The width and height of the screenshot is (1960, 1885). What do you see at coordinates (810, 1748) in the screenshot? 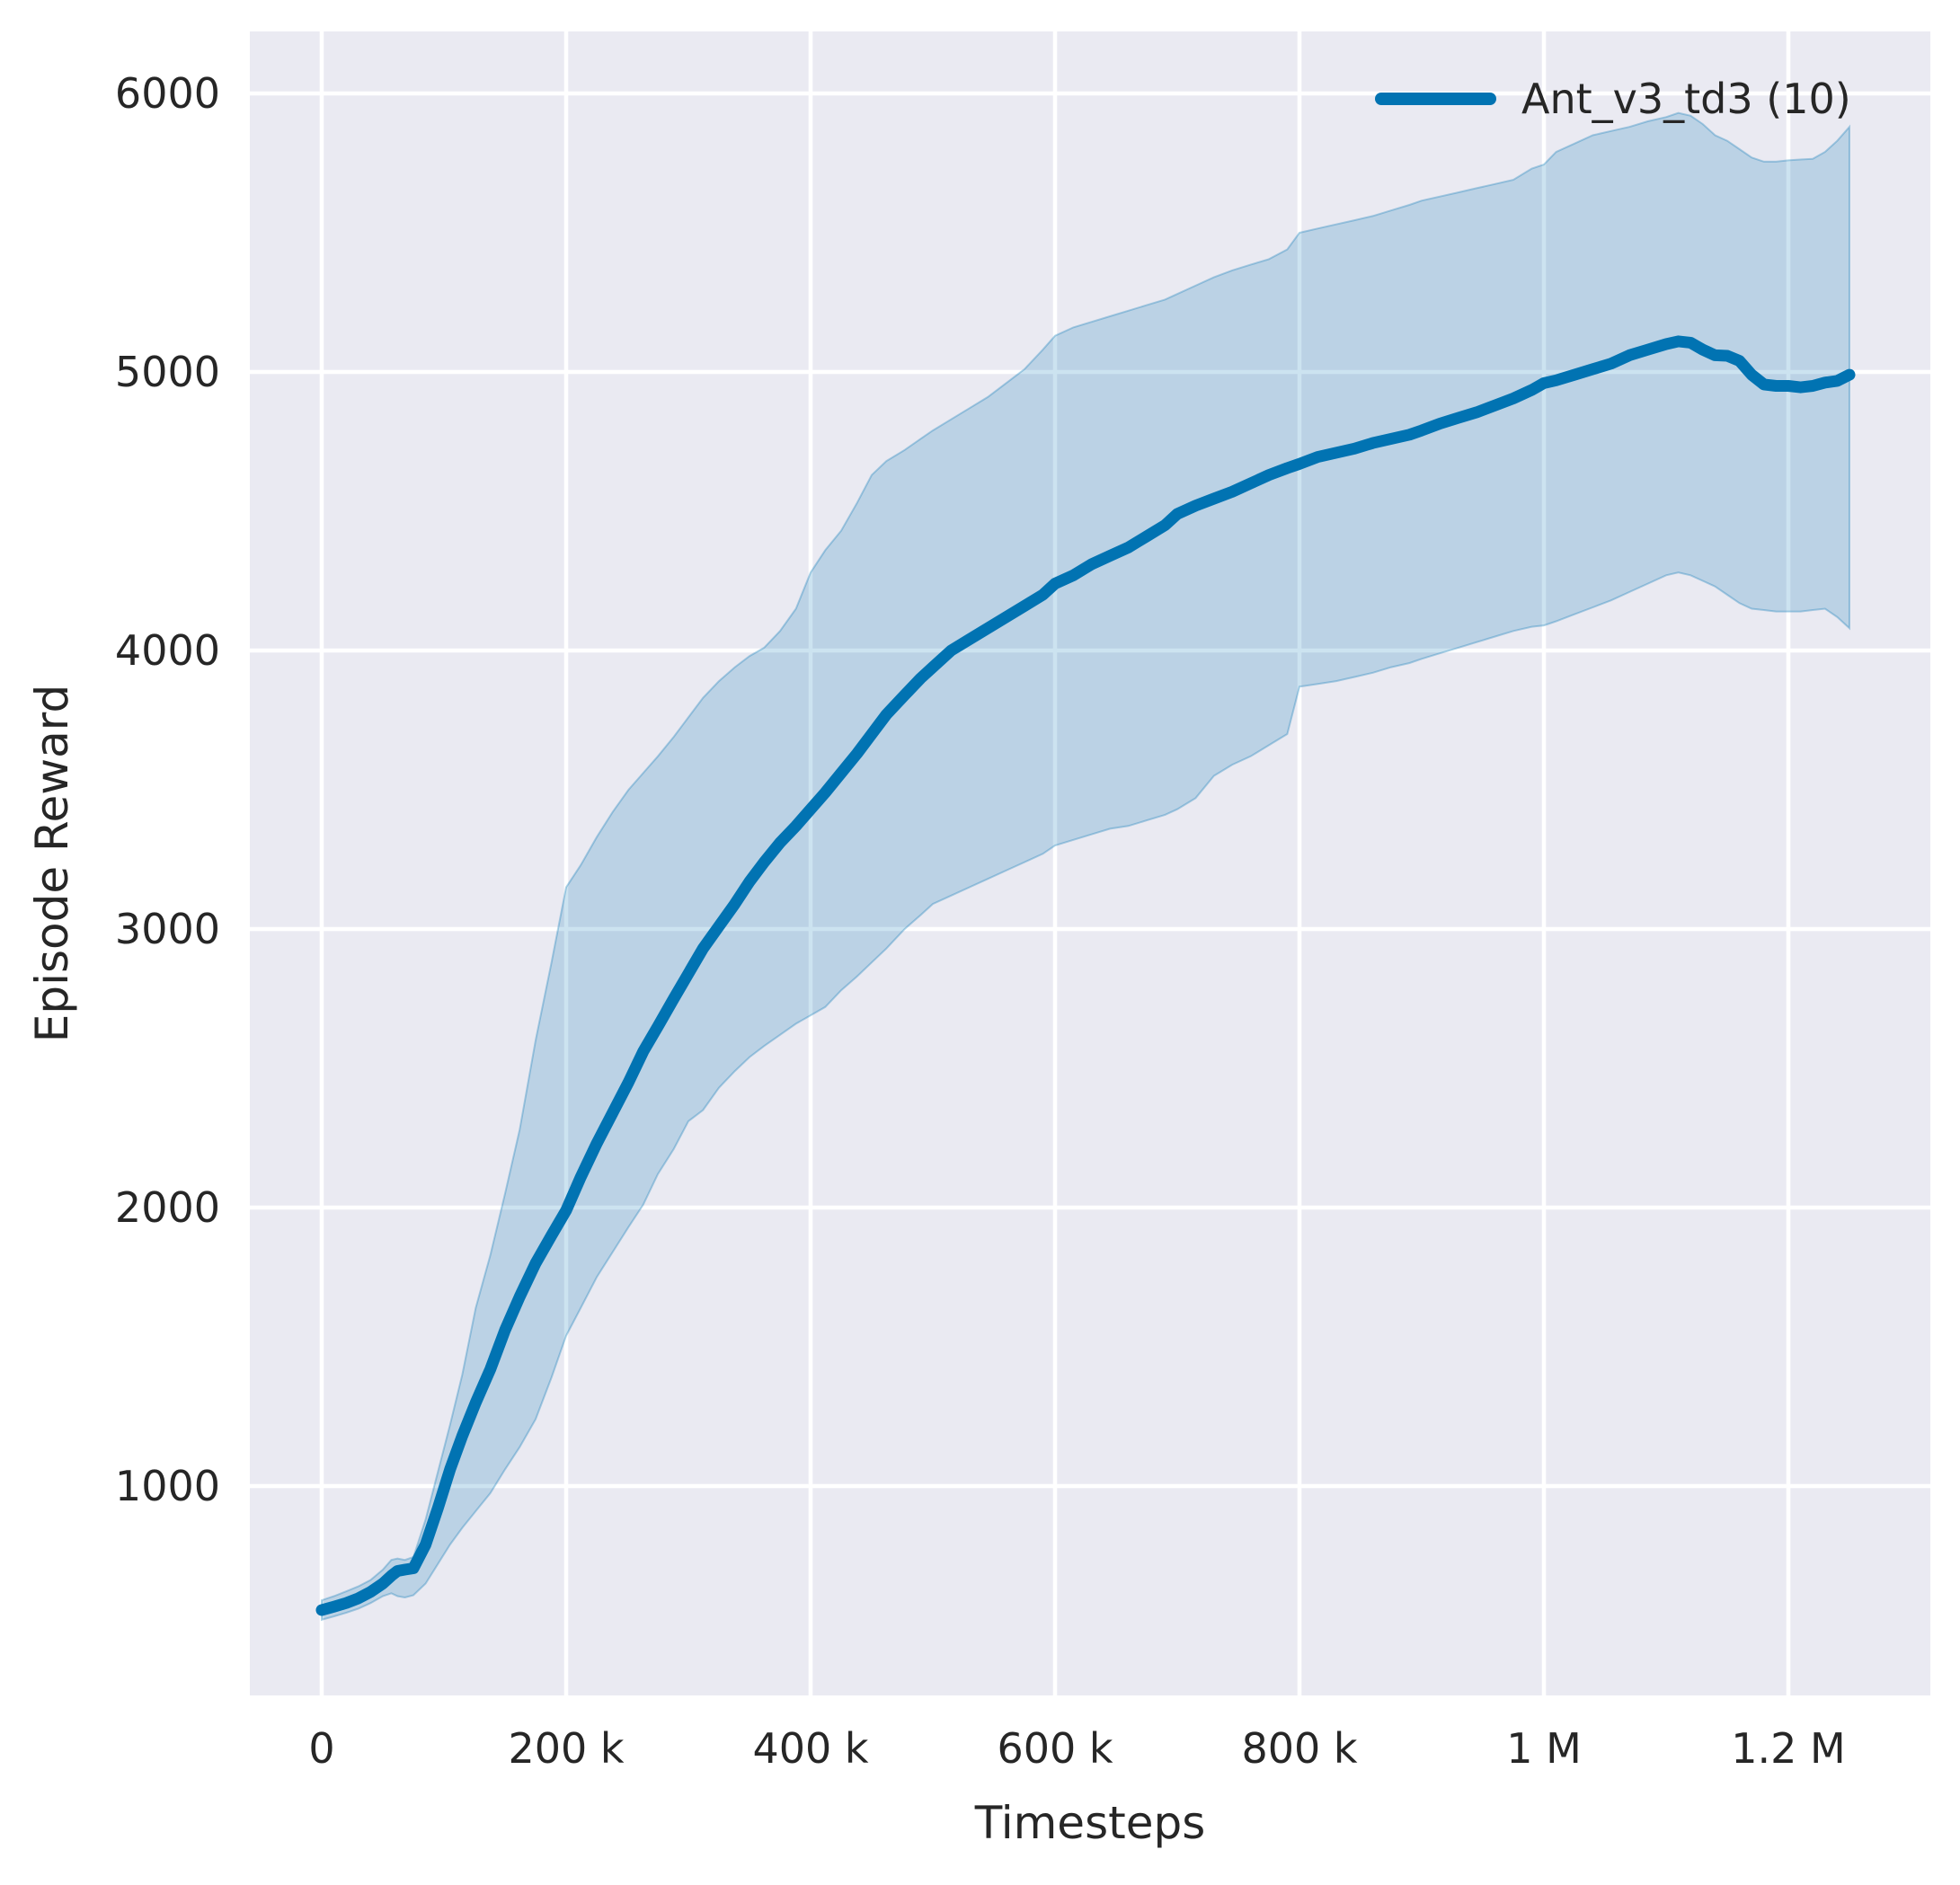
I see `x-tick-label: 400 k` at bounding box center [810, 1748].